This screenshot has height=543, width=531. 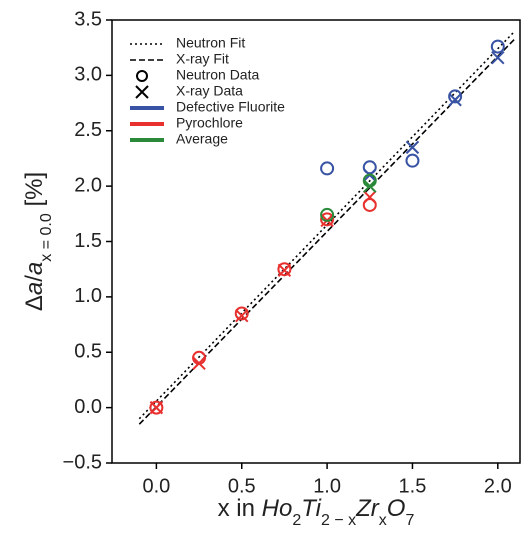 I want to click on legend-label: Defective Fluorite, so click(x=230, y=107).